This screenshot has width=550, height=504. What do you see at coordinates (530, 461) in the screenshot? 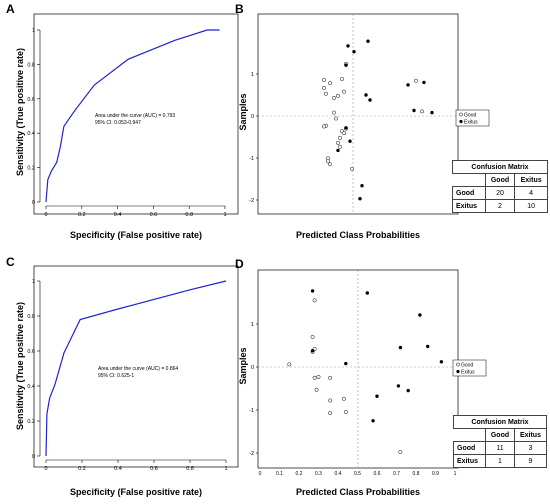
I see `panel-d-matrix-cell: 9` at bounding box center [530, 461].